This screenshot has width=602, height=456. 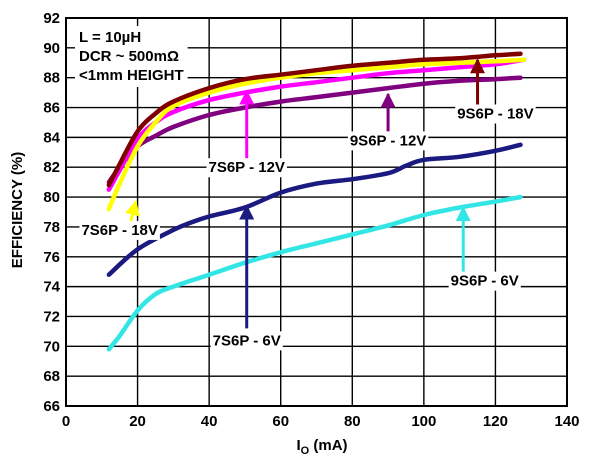 What do you see at coordinates (423, 421) in the screenshot?
I see `x-tick-label: 100` at bounding box center [423, 421].